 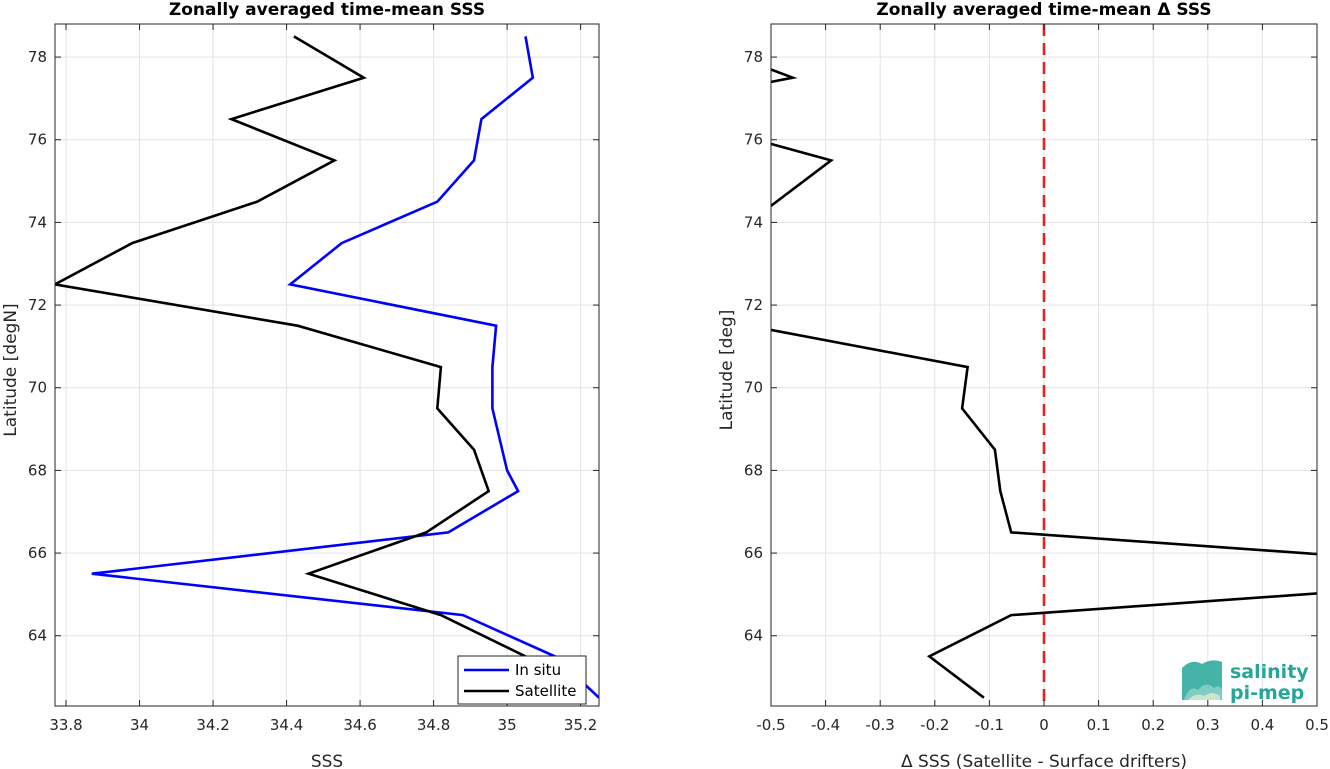 I want to click on right-y-tick-label: 64, so click(x=753, y=636).